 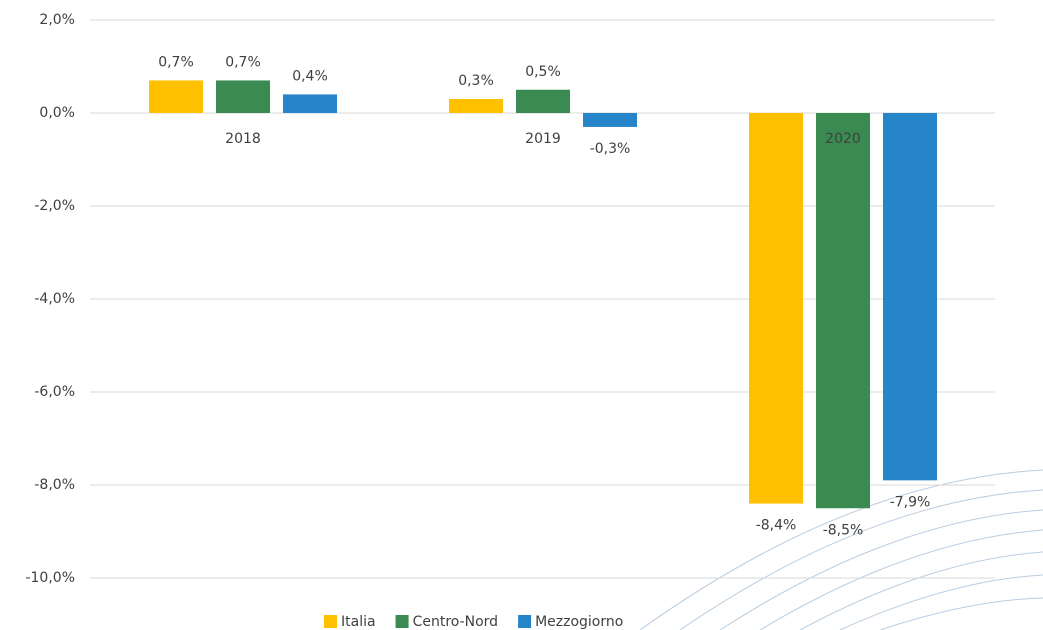 What do you see at coordinates (243, 139) in the screenshot?
I see `x-tick-label: 2018` at bounding box center [243, 139].